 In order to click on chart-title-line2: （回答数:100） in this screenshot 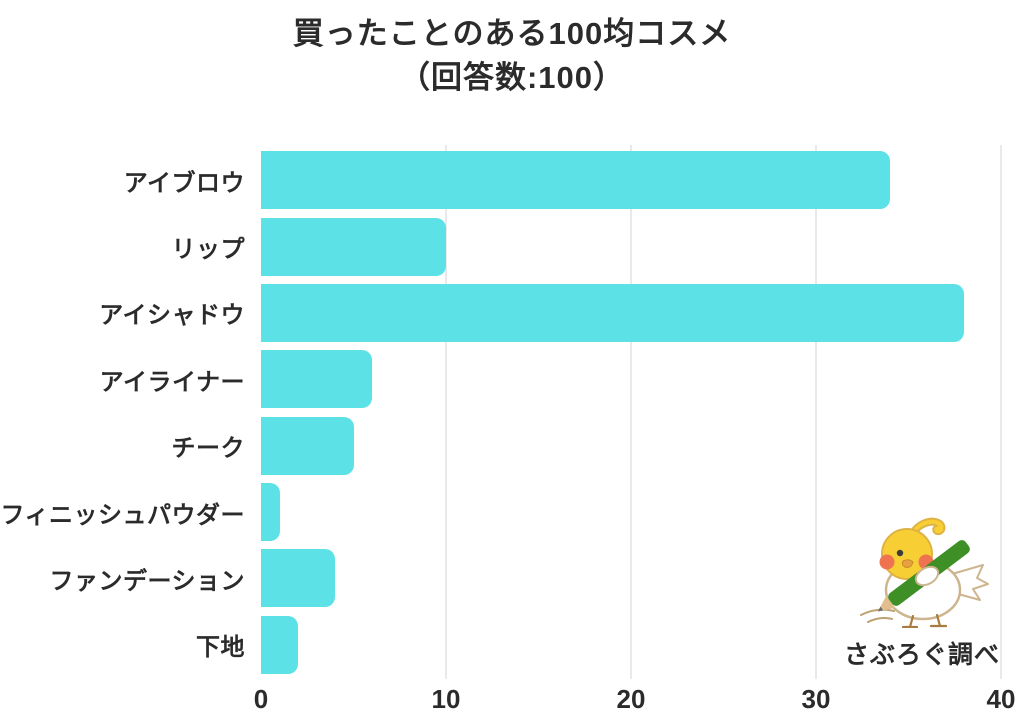, I will do `click(512, 77)`.